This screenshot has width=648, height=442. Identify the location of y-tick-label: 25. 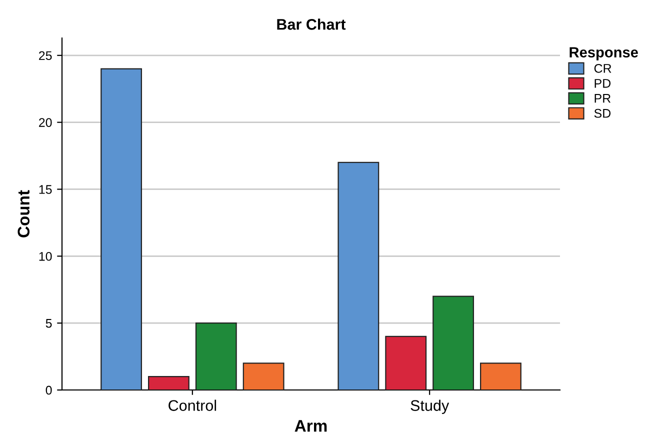
(45, 55).